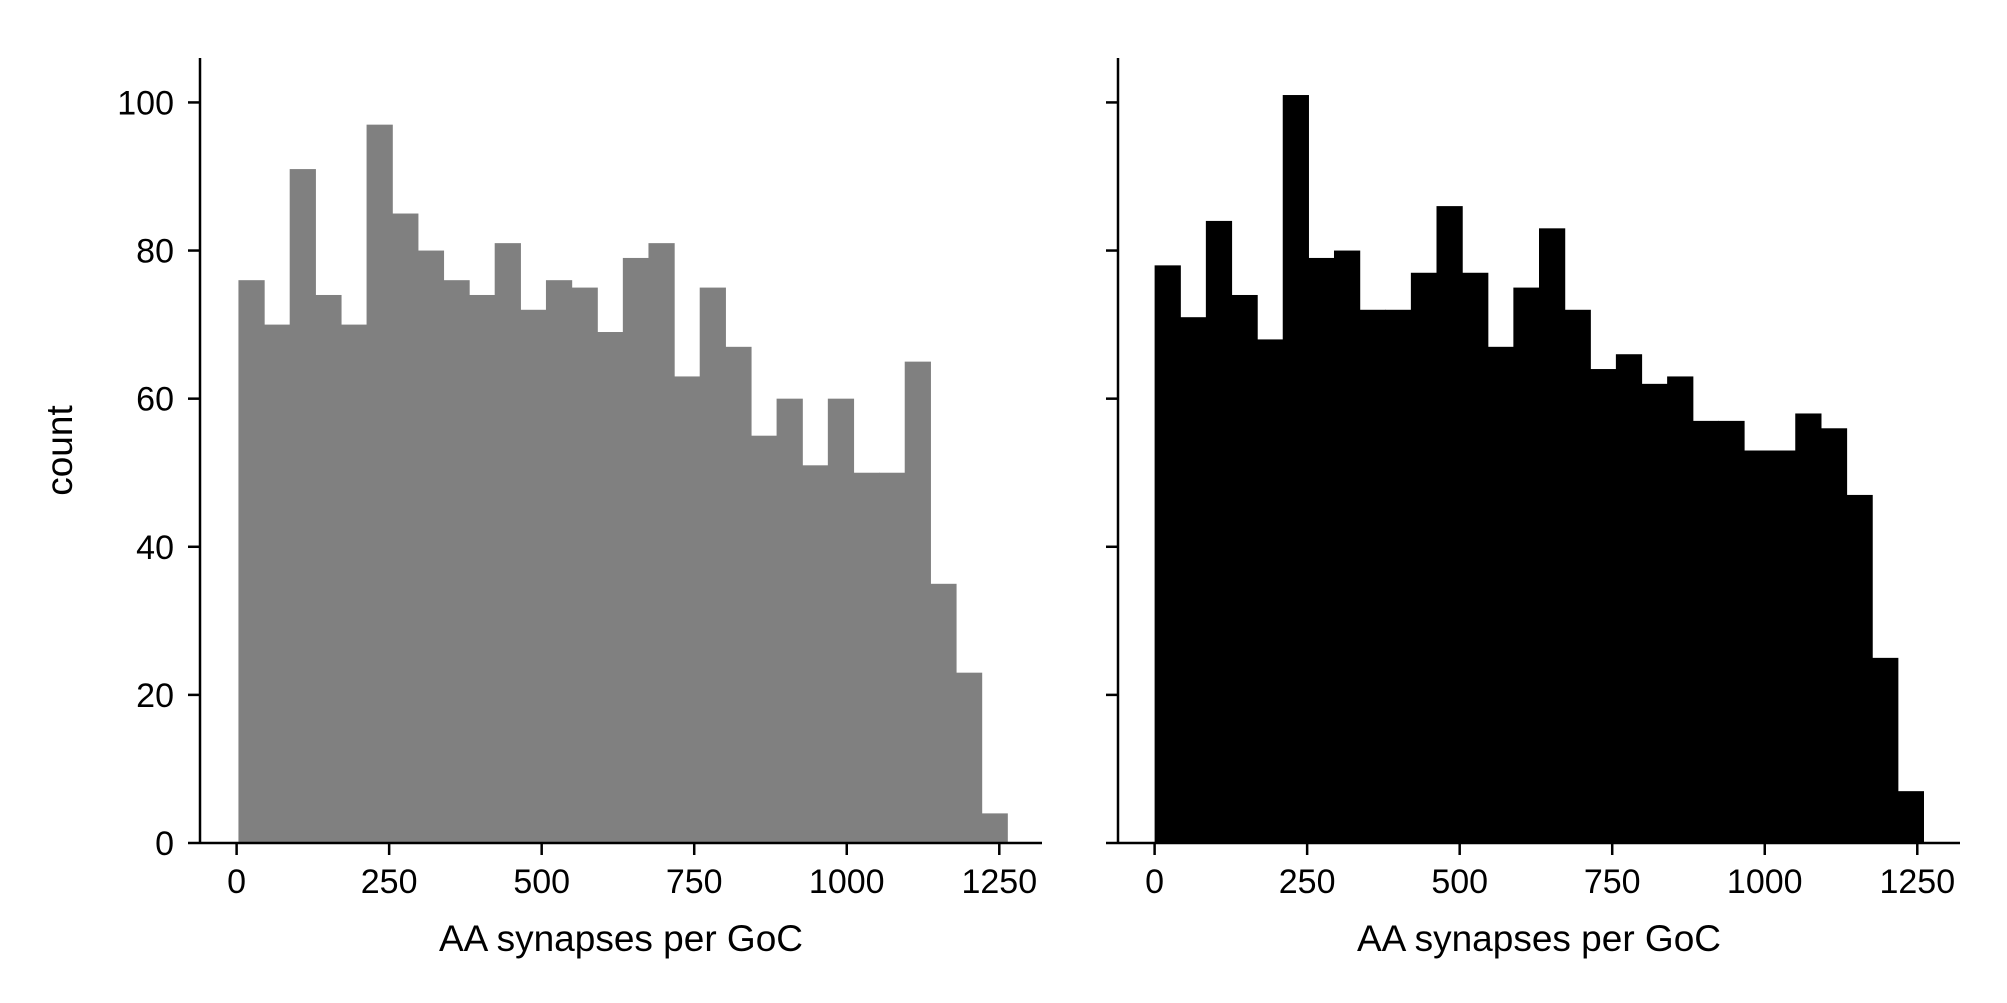 The width and height of the screenshot is (2007, 1003). Describe the element at coordinates (59, 450) in the screenshot. I see `y-axis-label: count` at that location.